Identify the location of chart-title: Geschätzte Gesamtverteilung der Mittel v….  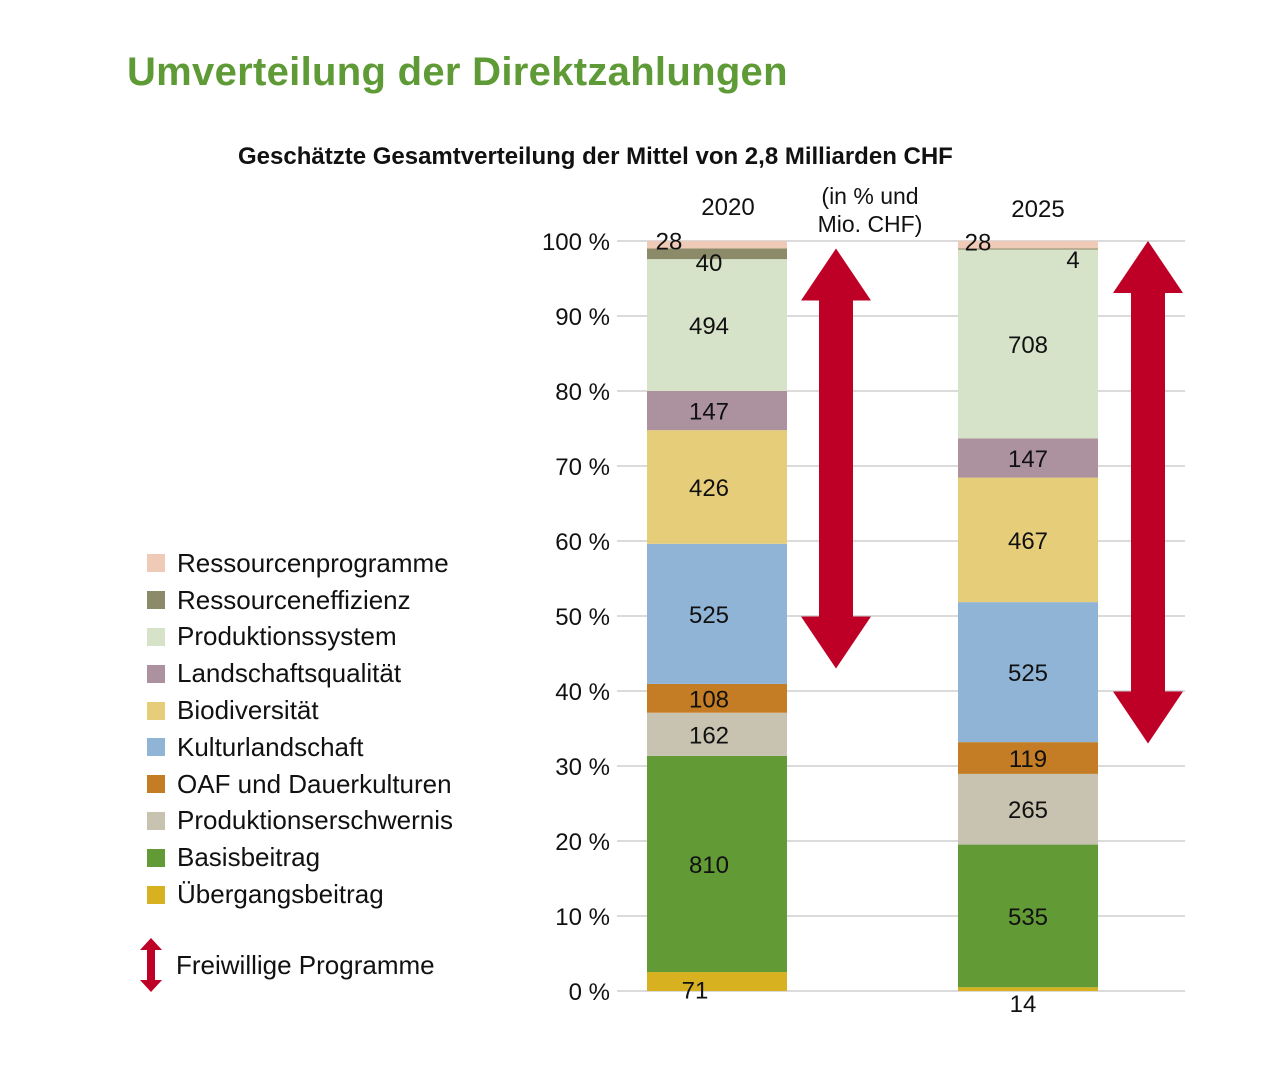
(595, 156).